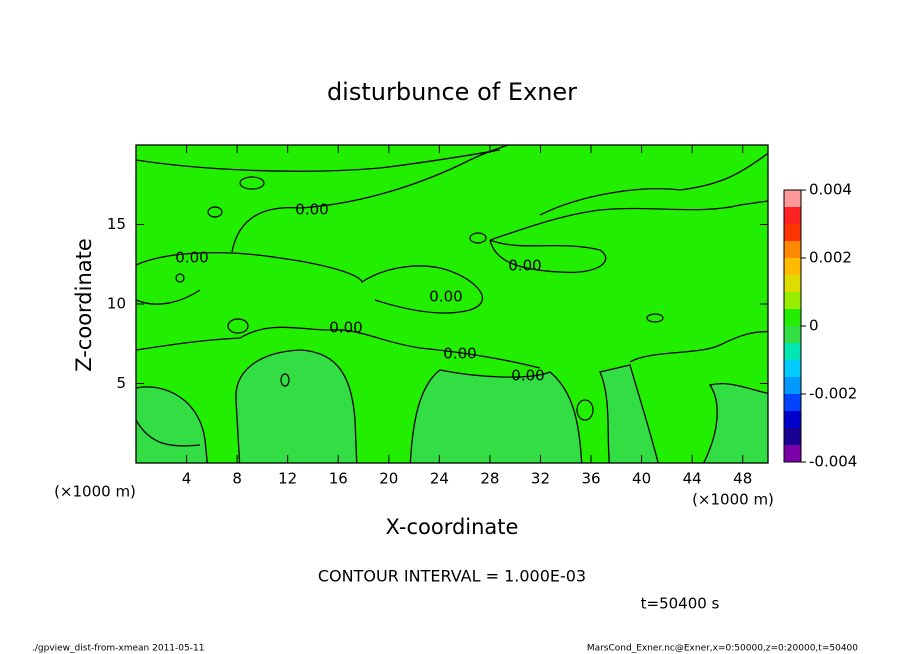 The image size is (904, 654). I want to click on x-unit: (×1000 m), so click(733, 500).